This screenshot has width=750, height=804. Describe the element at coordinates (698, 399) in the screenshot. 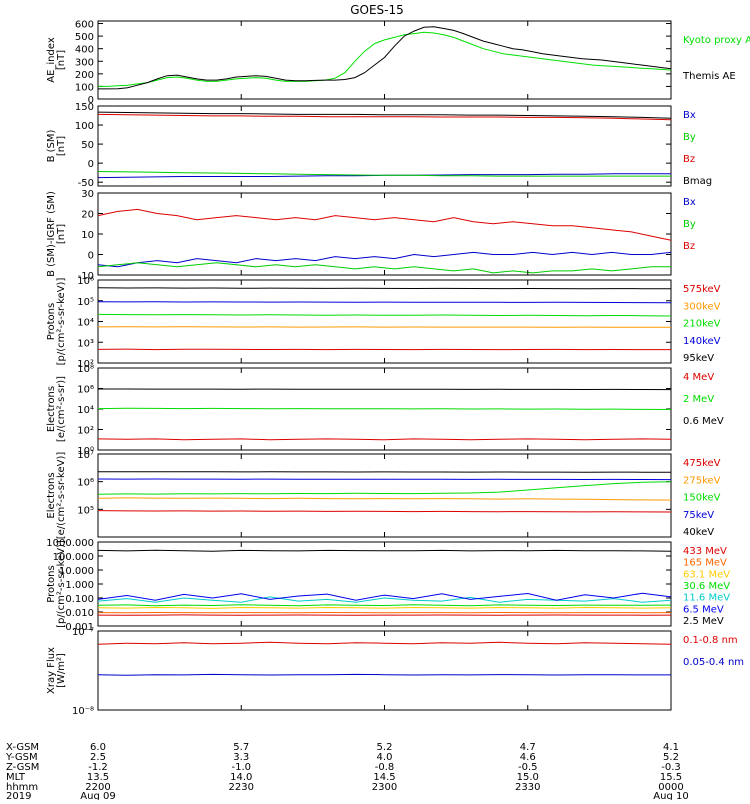

I see `legend-label: 2 MeV` at that location.